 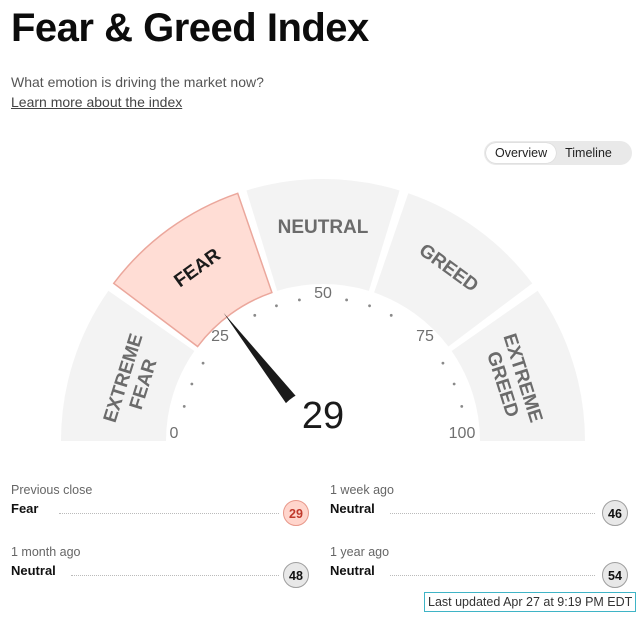 I want to click on view-toggle: Overview Timeline, so click(x=558, y=153).